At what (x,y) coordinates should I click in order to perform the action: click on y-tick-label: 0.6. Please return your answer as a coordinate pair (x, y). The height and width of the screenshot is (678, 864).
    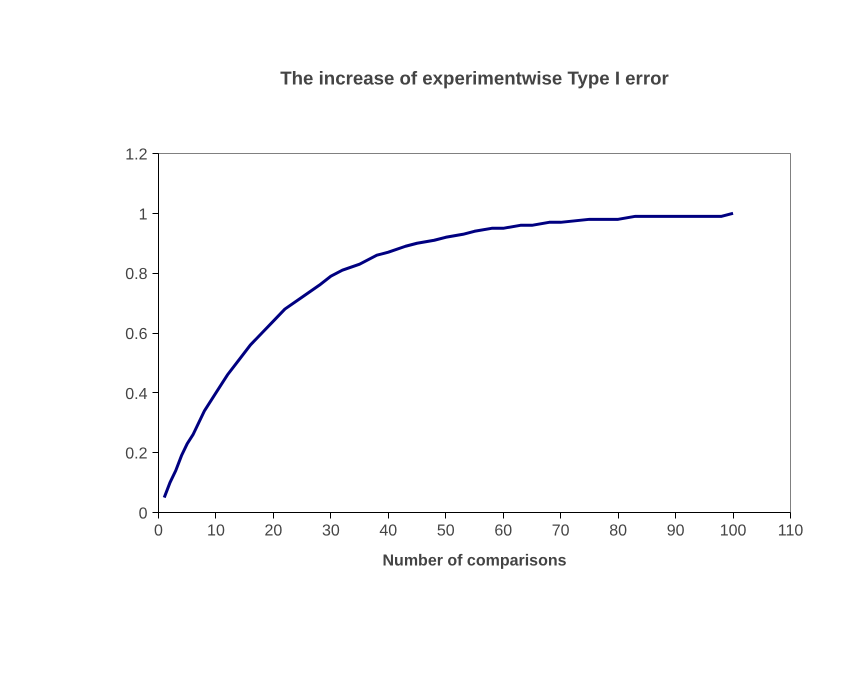
    Looking at the image, I should click on (136, 334).